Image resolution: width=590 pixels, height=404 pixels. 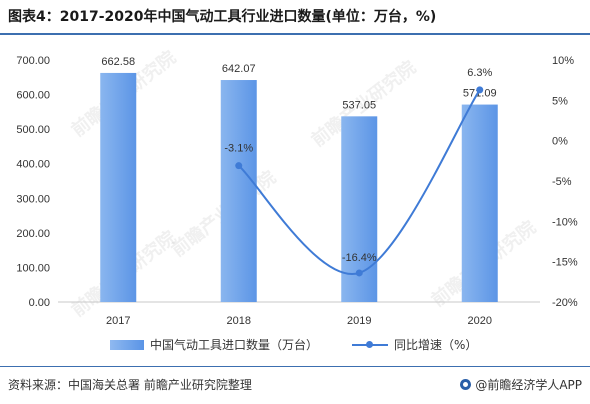 What do you see at coordinates (239, 321) in the screenshot?
I see `x-tick-label: 2018` at bounding box center [239, 321].